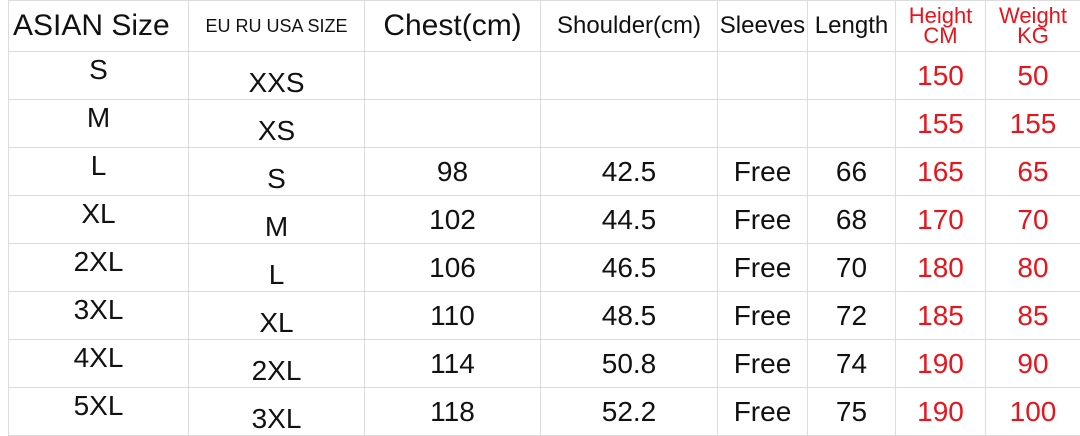 This screenshot has width=1080, height=436. Describe the element at coordinates (277, 76) in the screenshot. I see `cell-eu-size: XXS` at that location.